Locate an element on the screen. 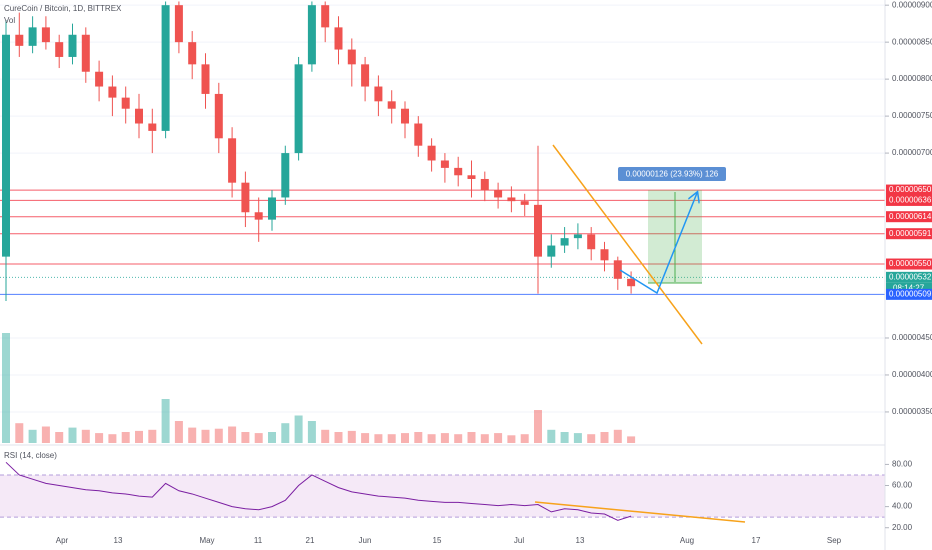 This screenshot has height=550, width=932. y-tick-label: 0.00000800 is located at coordinates (912, 78).